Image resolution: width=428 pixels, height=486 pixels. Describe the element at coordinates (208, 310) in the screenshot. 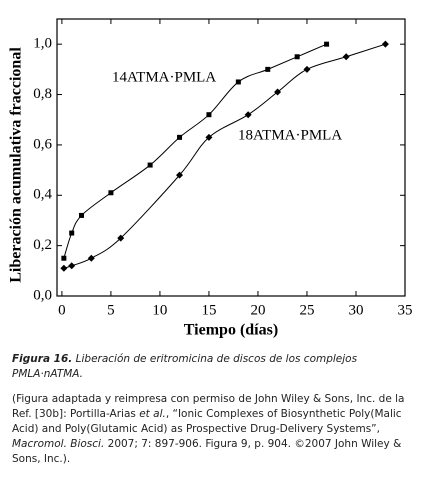

I see `x-tick-label: 15` at that location.